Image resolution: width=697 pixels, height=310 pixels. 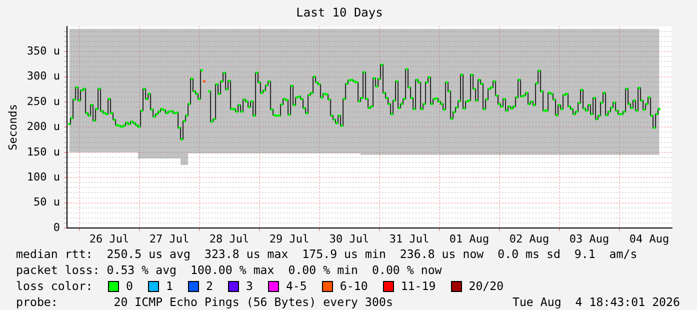 What do you see at coordinates (649, 239) in the screenshot?
I see `x-tick-label: 04 Aug` at bounding box center [649, 239].